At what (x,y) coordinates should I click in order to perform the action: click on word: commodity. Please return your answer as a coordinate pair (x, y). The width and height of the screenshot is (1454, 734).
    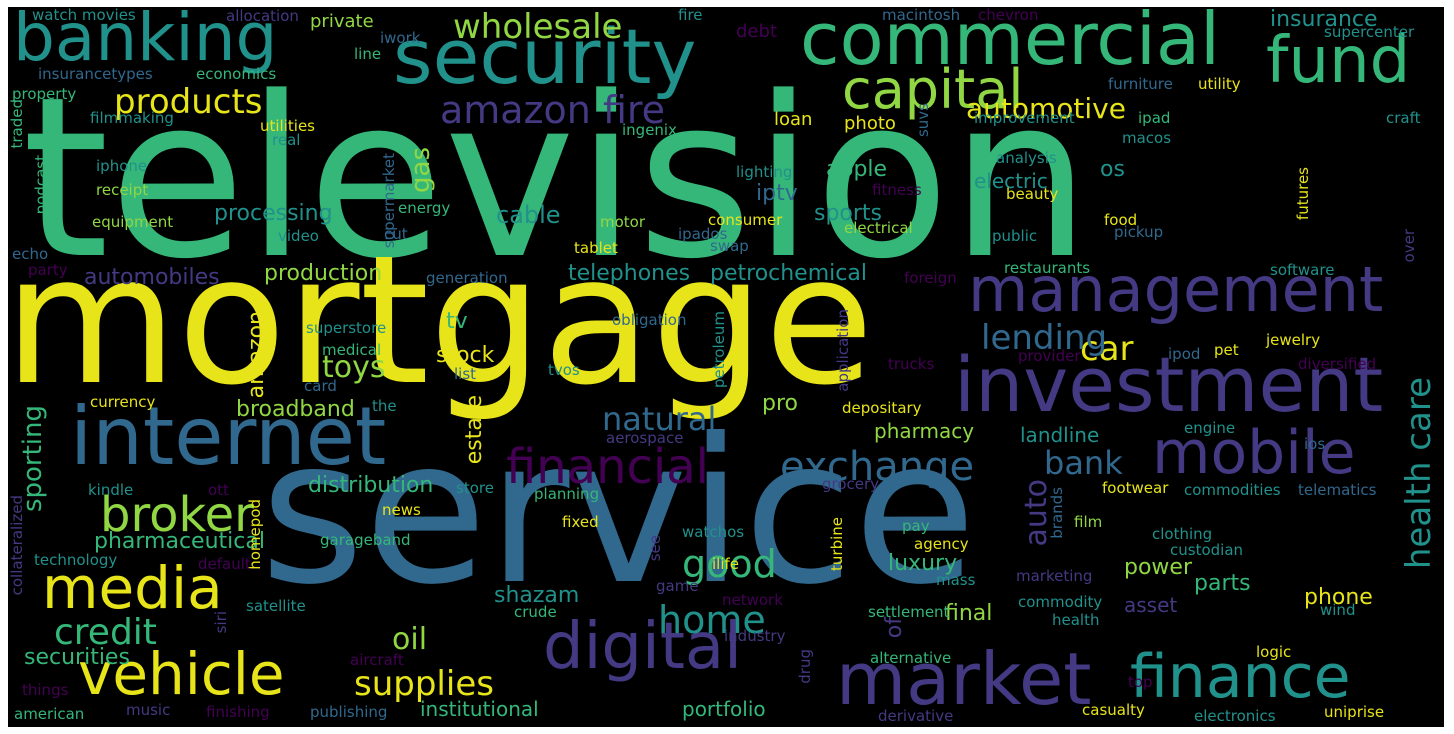
    Looking at the image, I should click on (1060, 602).